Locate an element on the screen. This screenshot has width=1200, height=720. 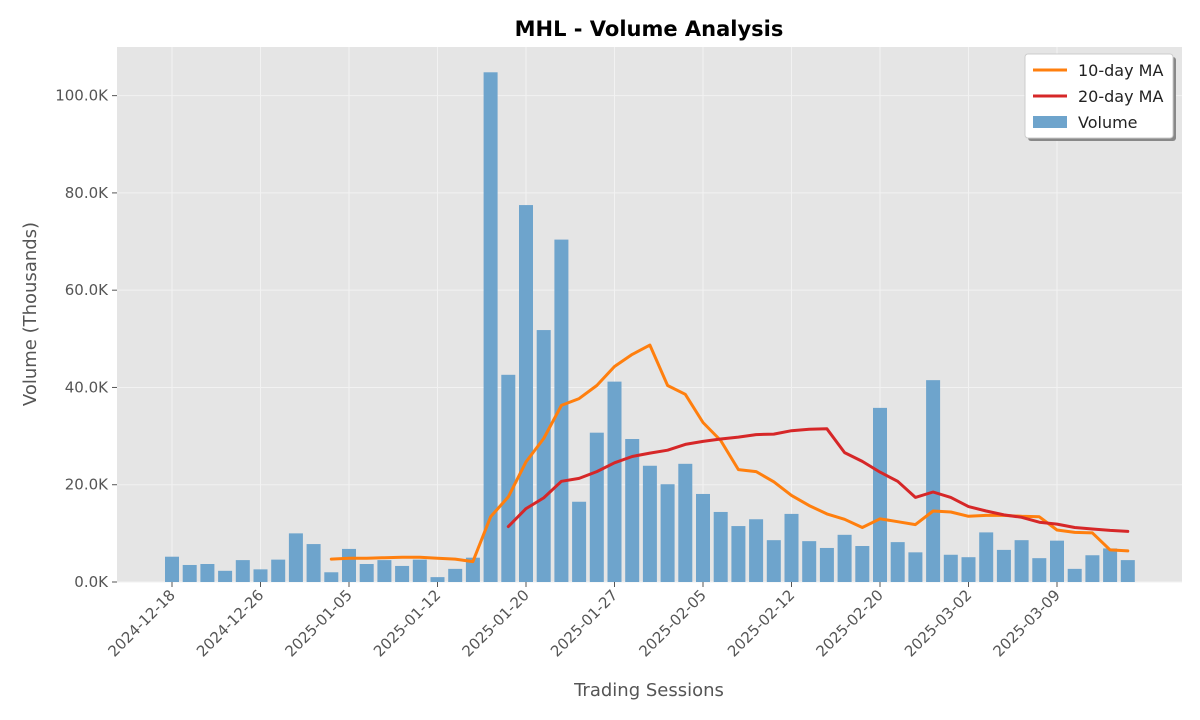
legend-swatch-bar is located at coordinates (1050, 122).